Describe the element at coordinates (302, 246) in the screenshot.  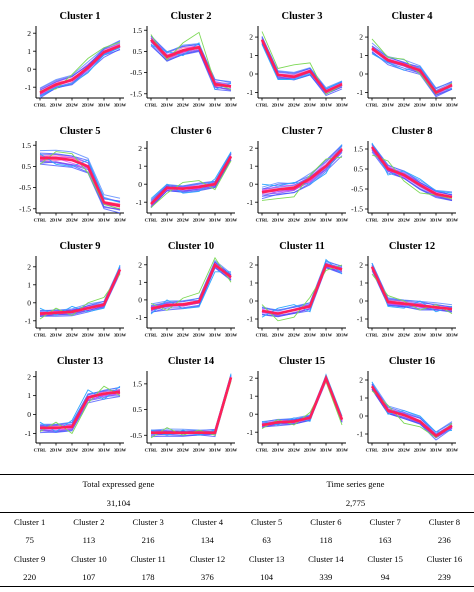
I see `panel-title: Cluster 11` at that location.